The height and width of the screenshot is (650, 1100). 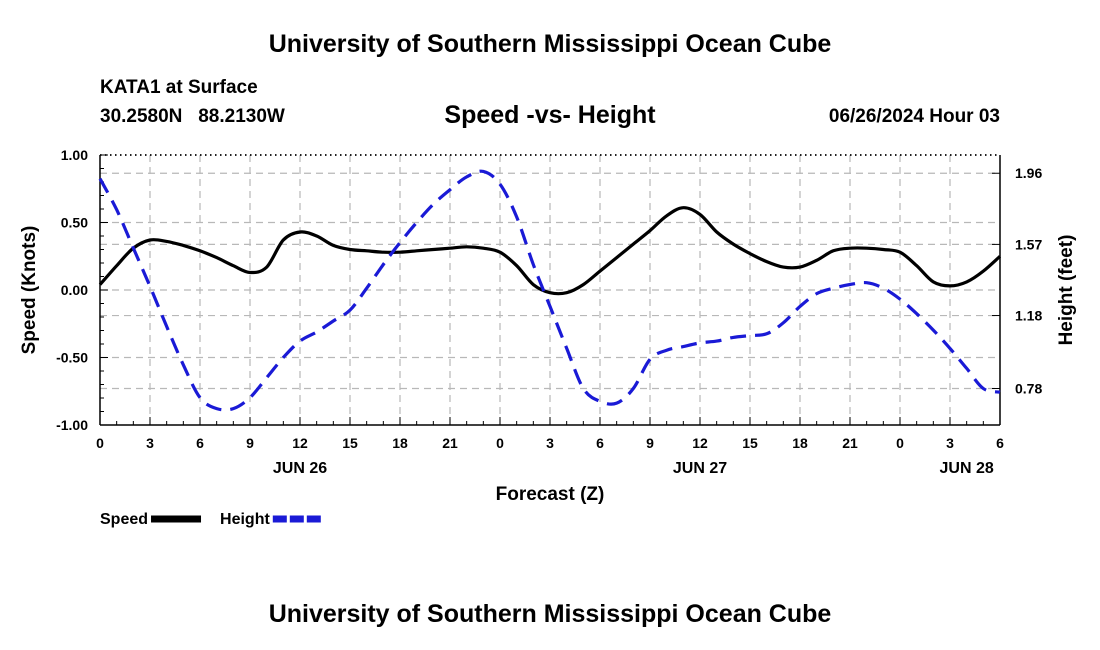 What do you see at coordinates (1028, 173) in the screenshot?
I see `y-right-tick-label: 1.96` at bounding box center [1028, 173].